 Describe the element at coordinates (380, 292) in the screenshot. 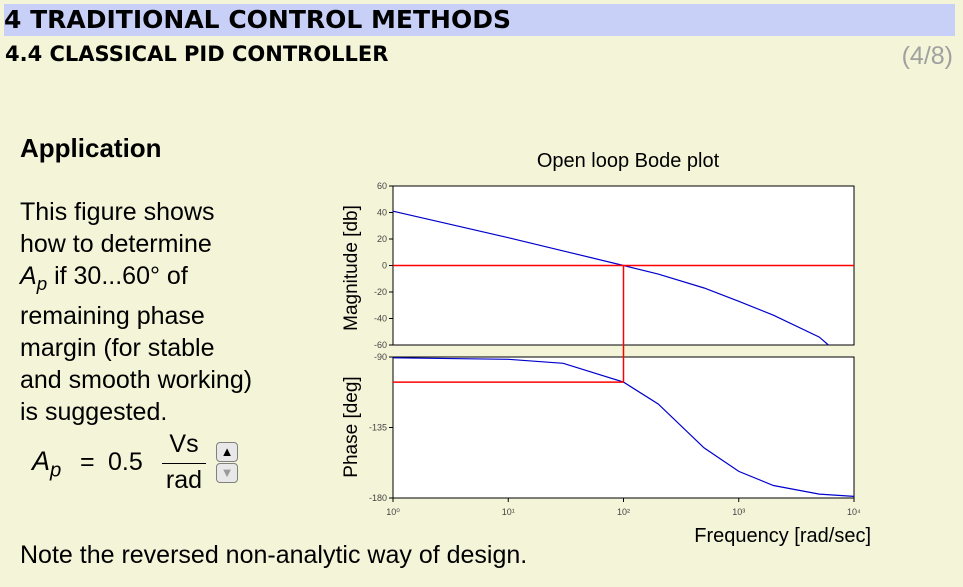

I see `magnitude-ytick-label: -20` at that location.